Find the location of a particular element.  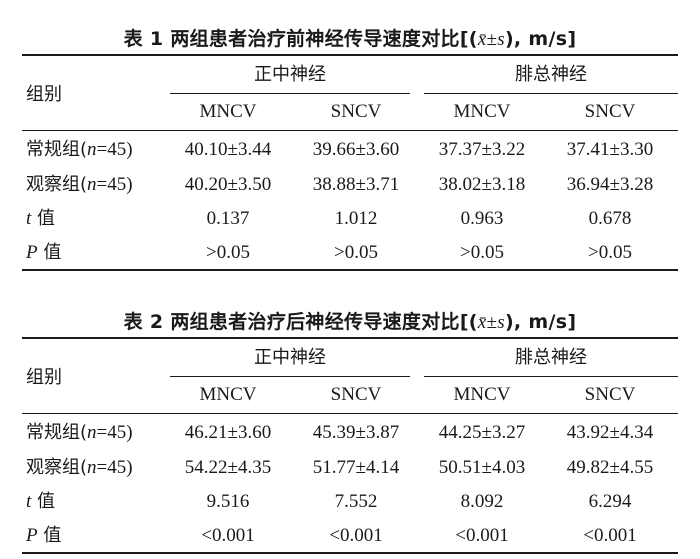

cell: 50.51±4.03 is located at coordinates (482, 467).